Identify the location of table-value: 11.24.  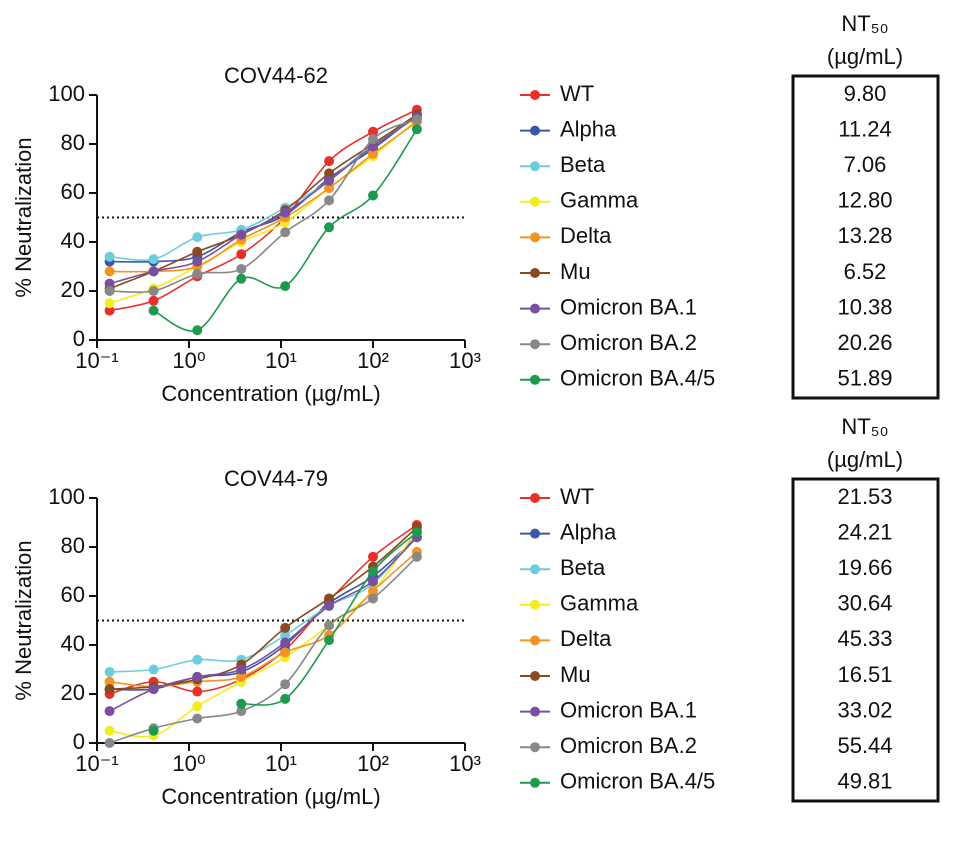
(864, 128).